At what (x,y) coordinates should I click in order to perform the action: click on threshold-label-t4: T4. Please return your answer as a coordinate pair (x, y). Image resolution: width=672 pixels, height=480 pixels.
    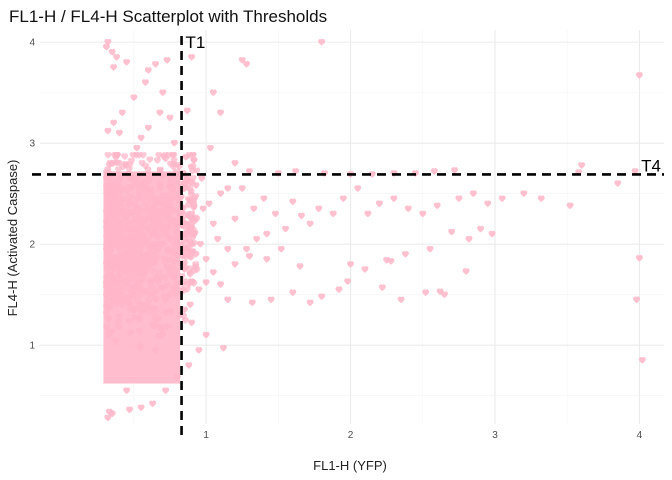
    Looking at the image, I should click on (651, 165).